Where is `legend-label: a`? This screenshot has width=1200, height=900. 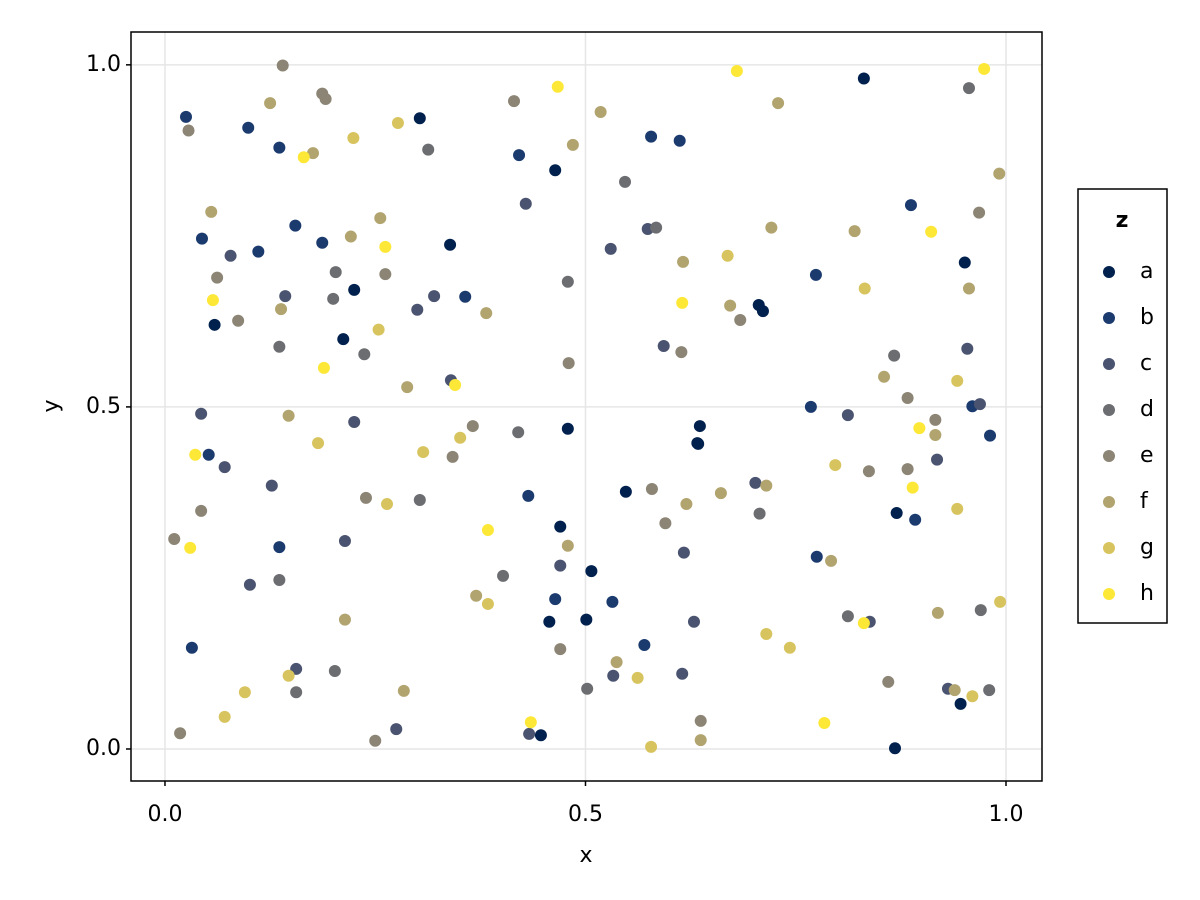
legend-label: a is located at coordinates (1146, 271).